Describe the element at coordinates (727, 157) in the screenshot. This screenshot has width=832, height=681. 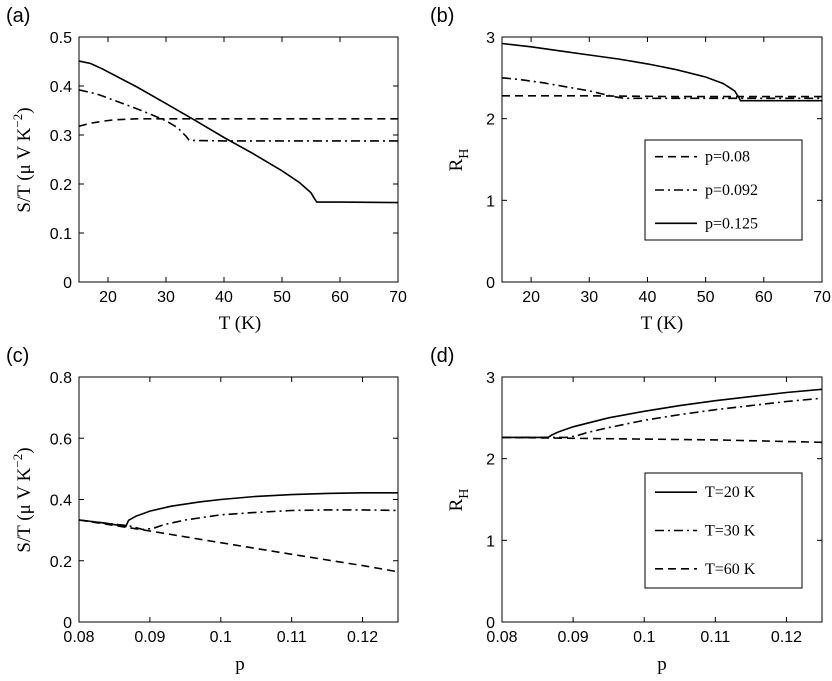
I see `legend-entry-label: p=0.08` at that location.